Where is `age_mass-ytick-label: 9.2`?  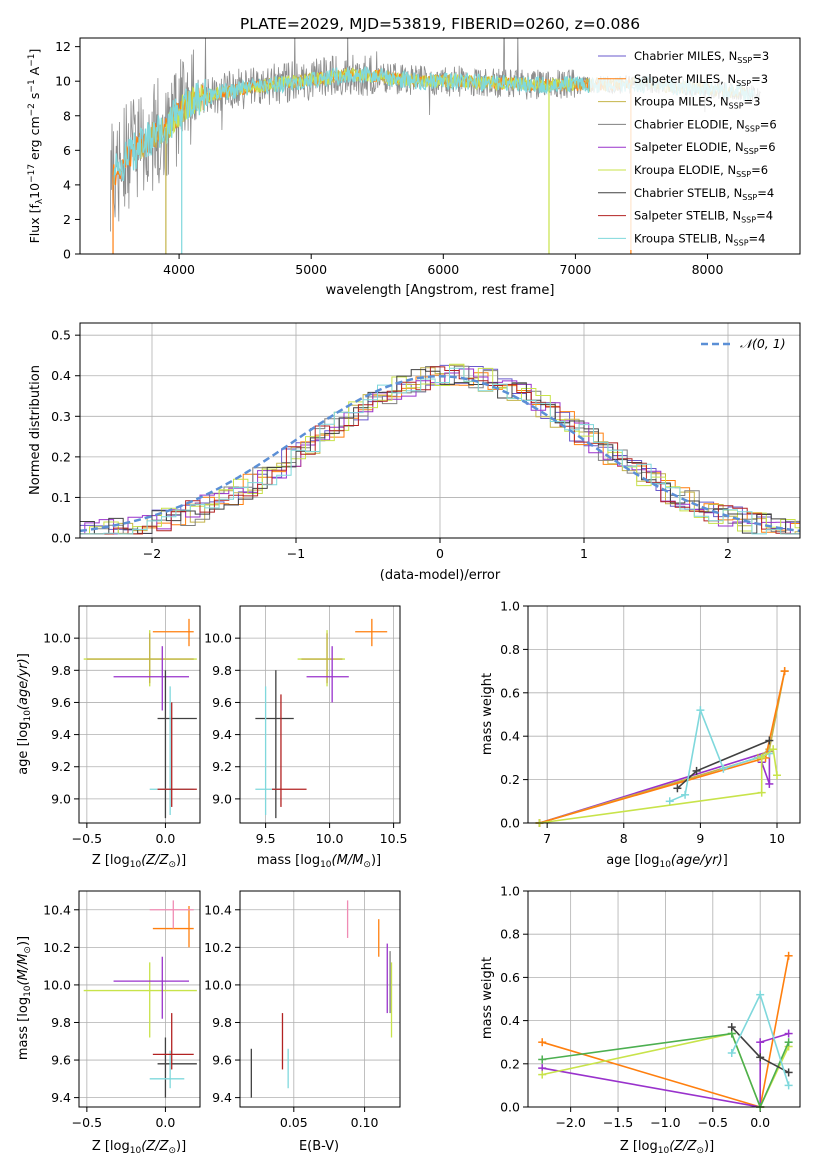 age_mass-ytick-label: 9.2 is located at coordinates (222, 766).